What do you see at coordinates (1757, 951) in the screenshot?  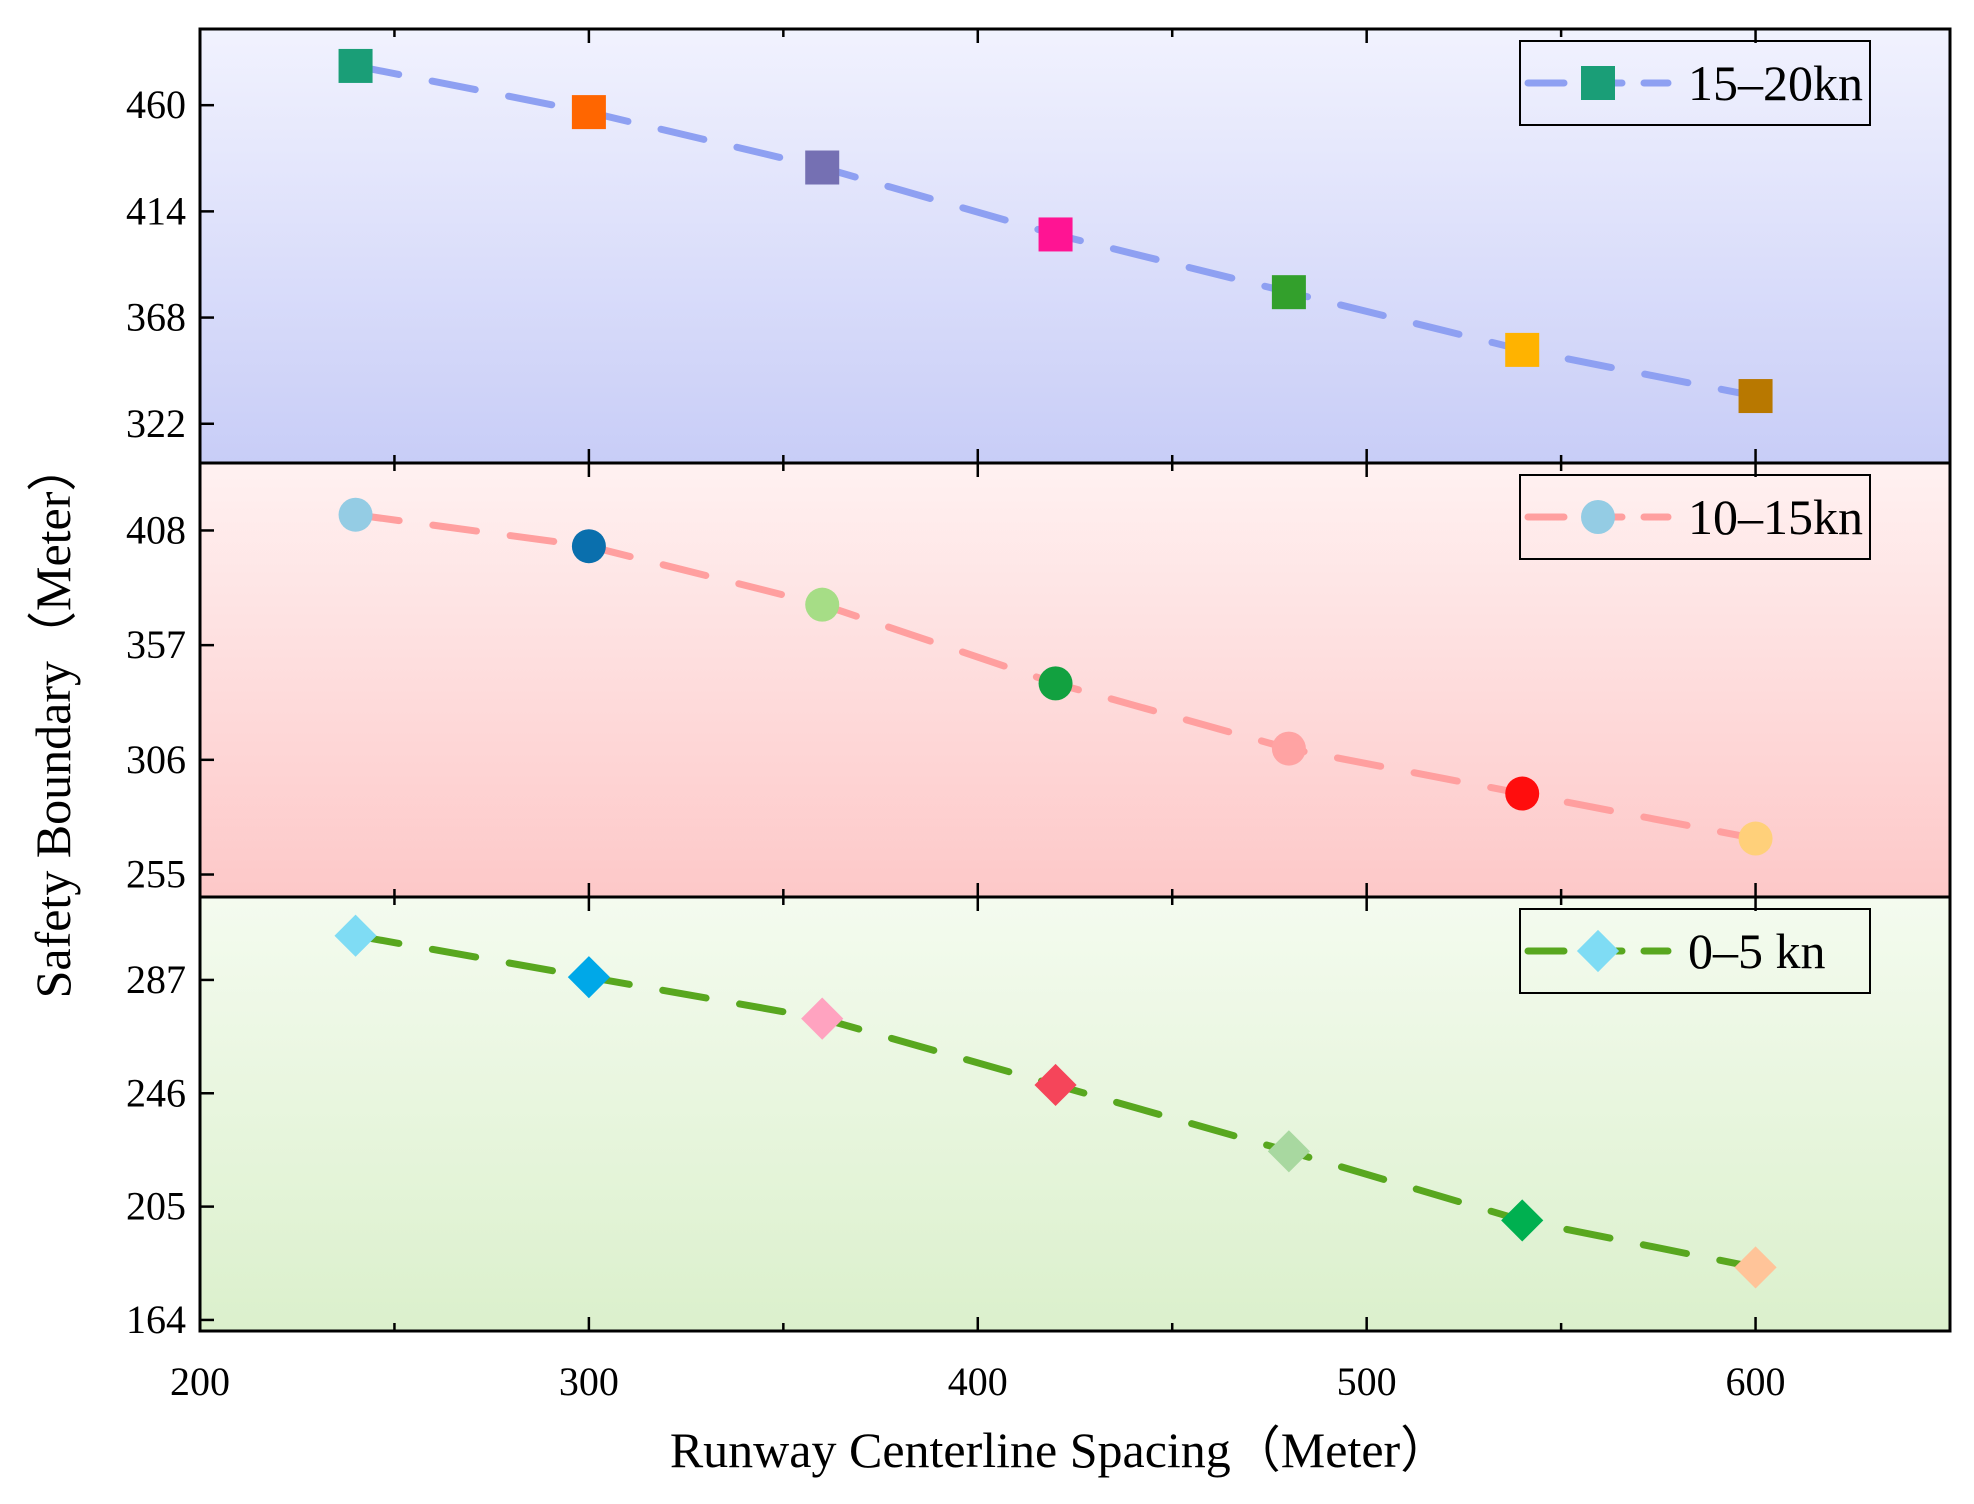 I see `legend-label: 0–5 kn` at bounding box center [1757, 951].